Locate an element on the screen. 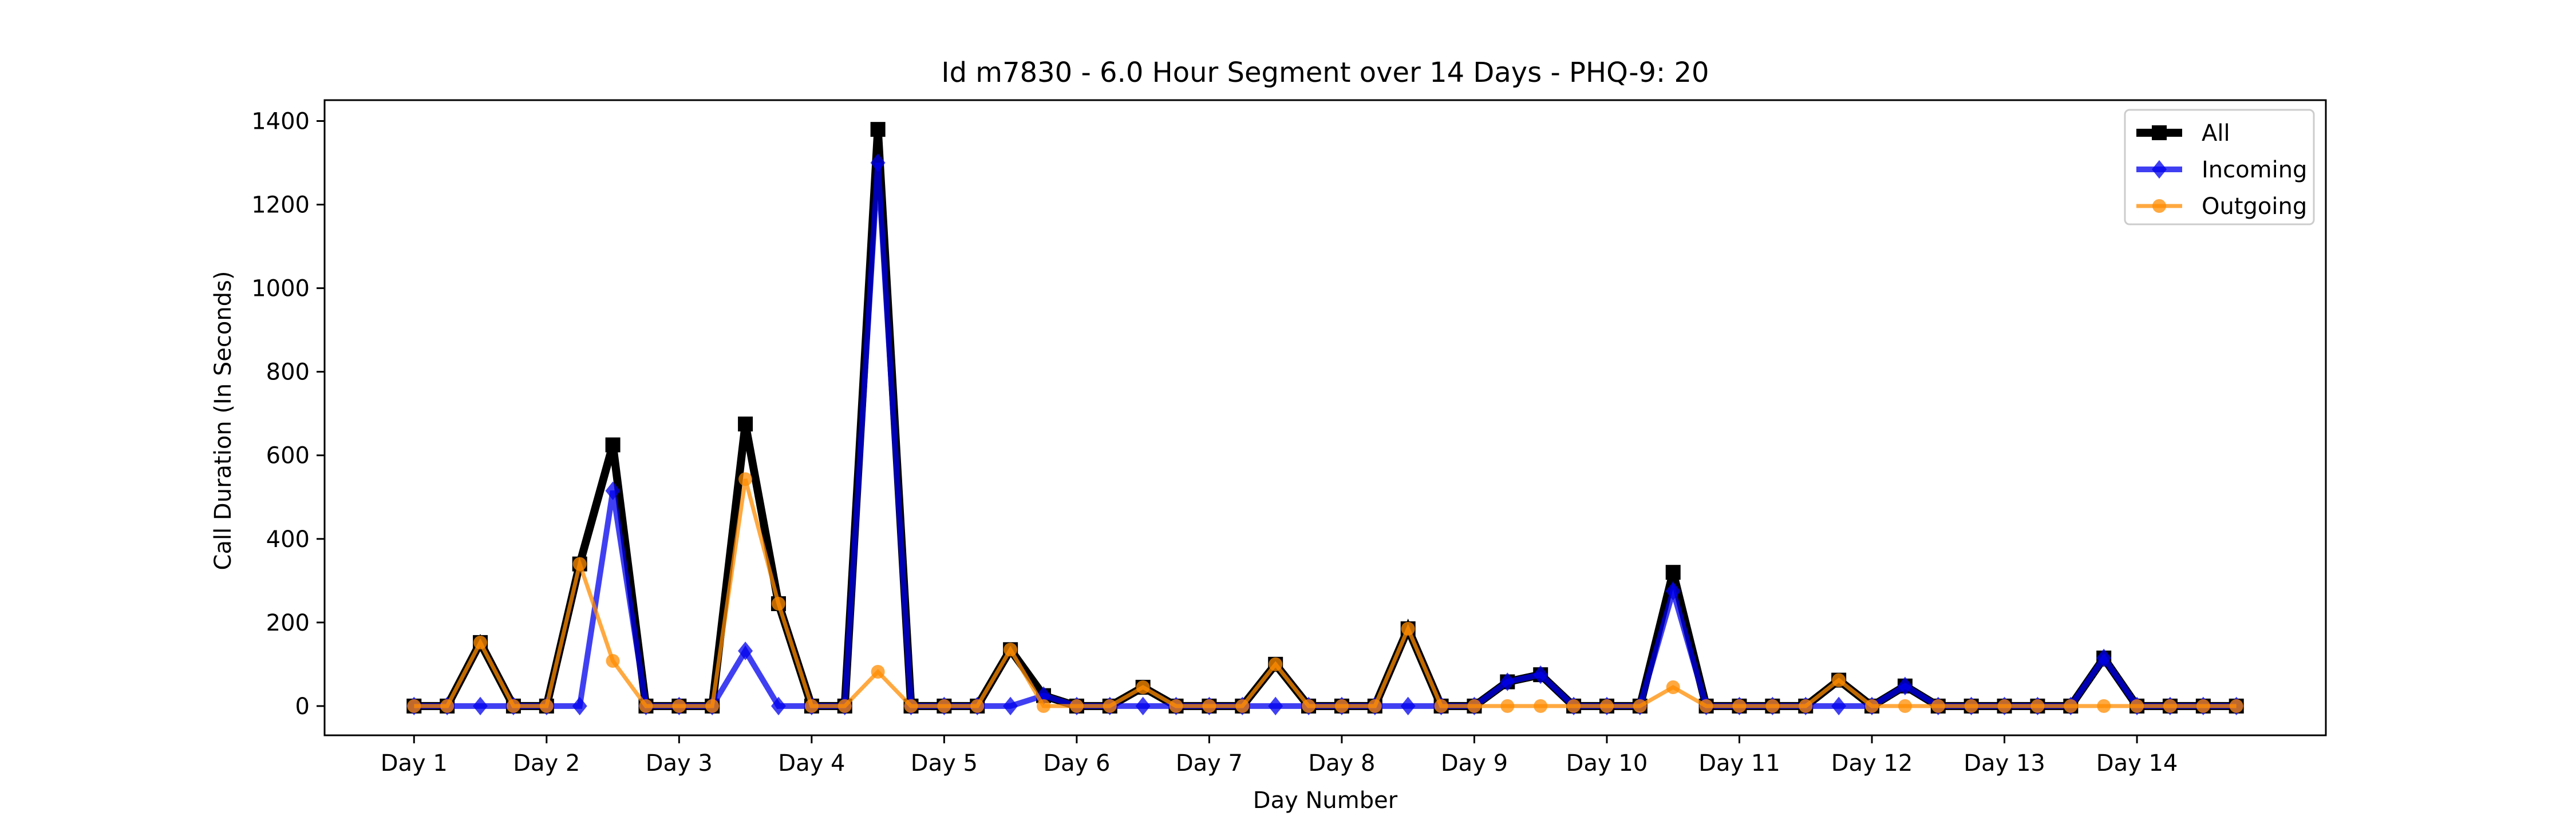 The height and width of the screenshot is (824, 2576). x-tick-label: Day 9 is located at coordinates (1474, 763).